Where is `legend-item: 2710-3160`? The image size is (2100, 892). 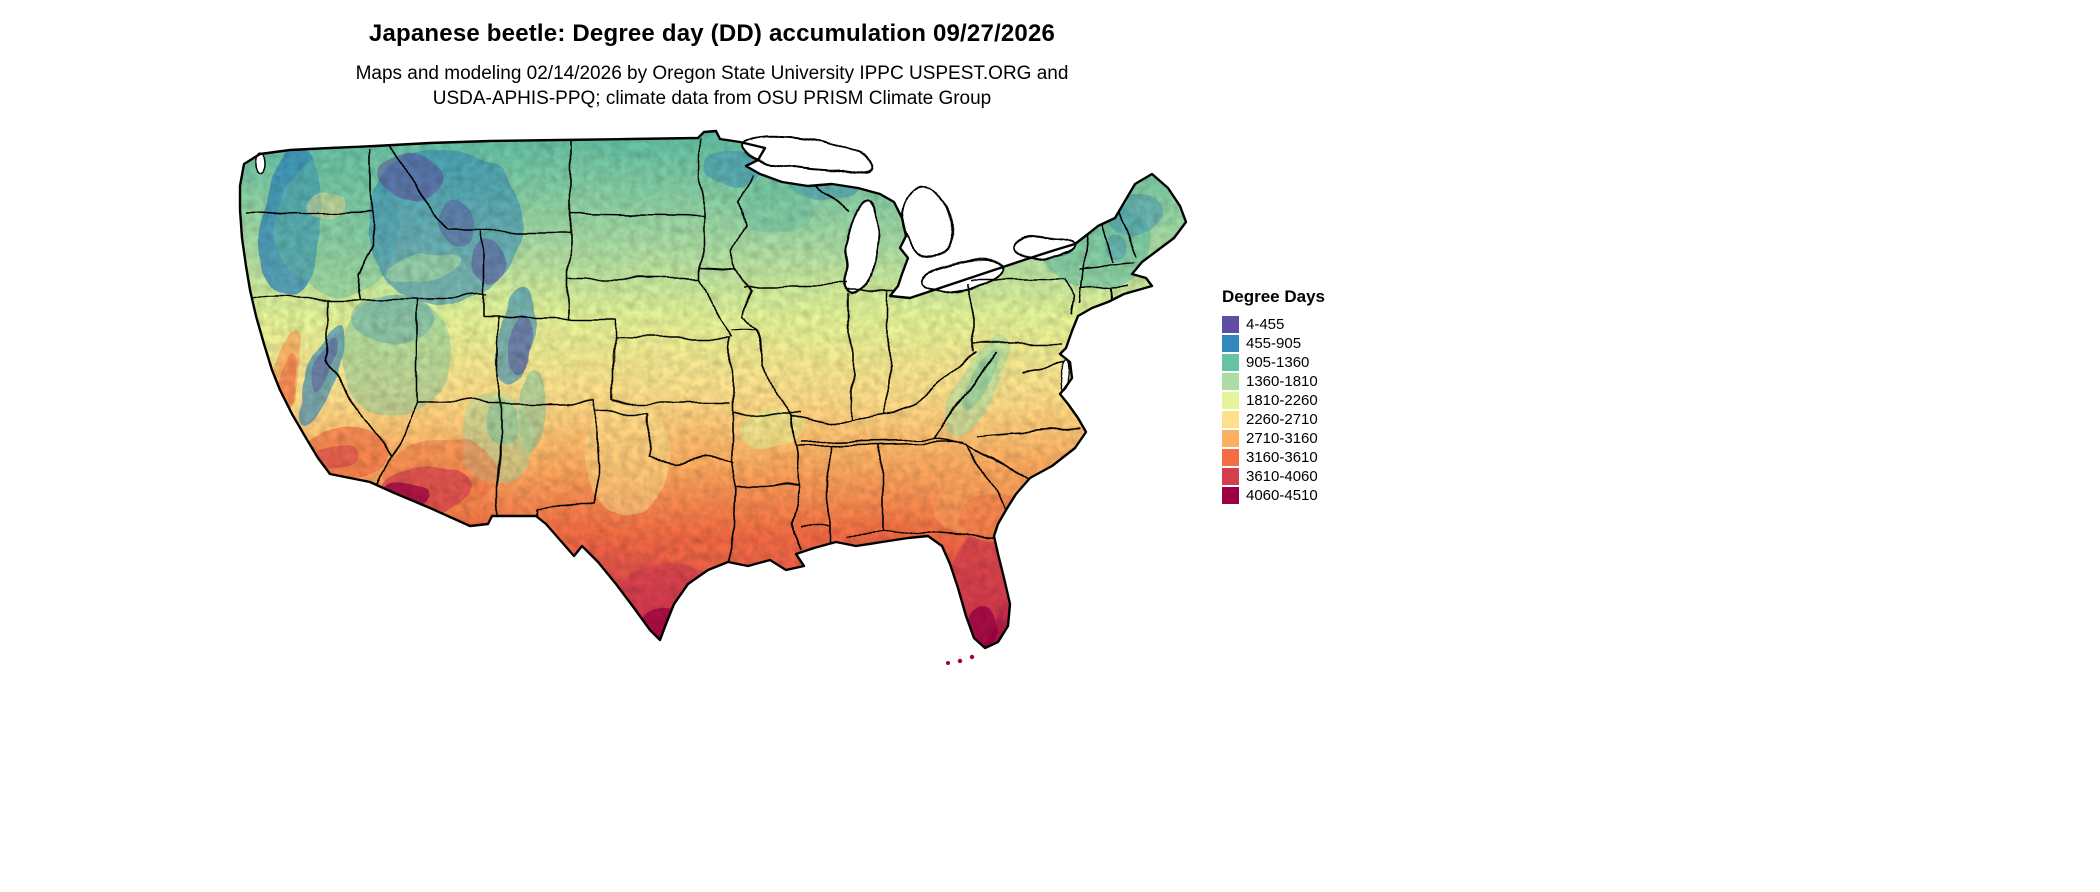
legend-item: 2710-3160 is located at coordinates (1273, 438).